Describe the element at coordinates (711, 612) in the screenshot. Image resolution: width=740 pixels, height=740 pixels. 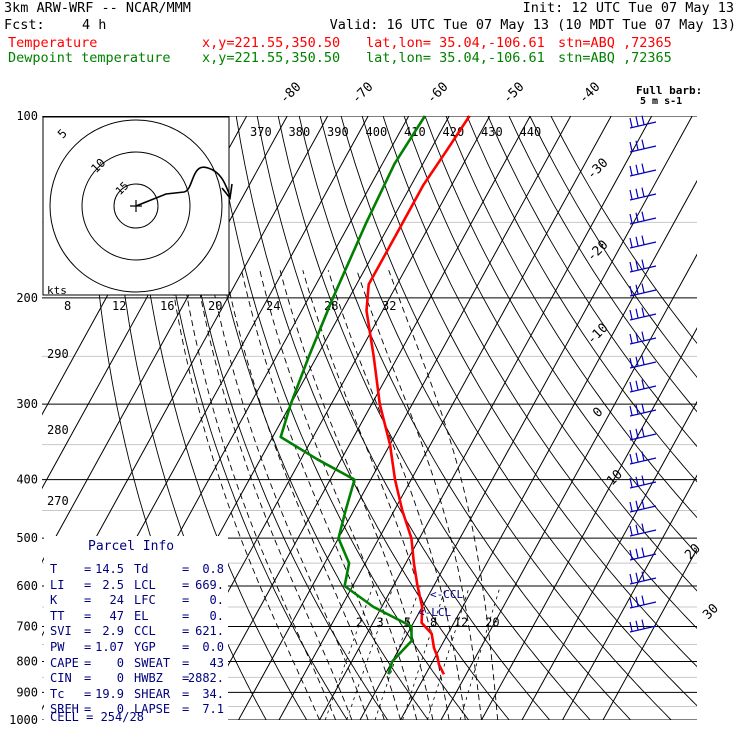
I see `isotherm-label: 30` at that location.